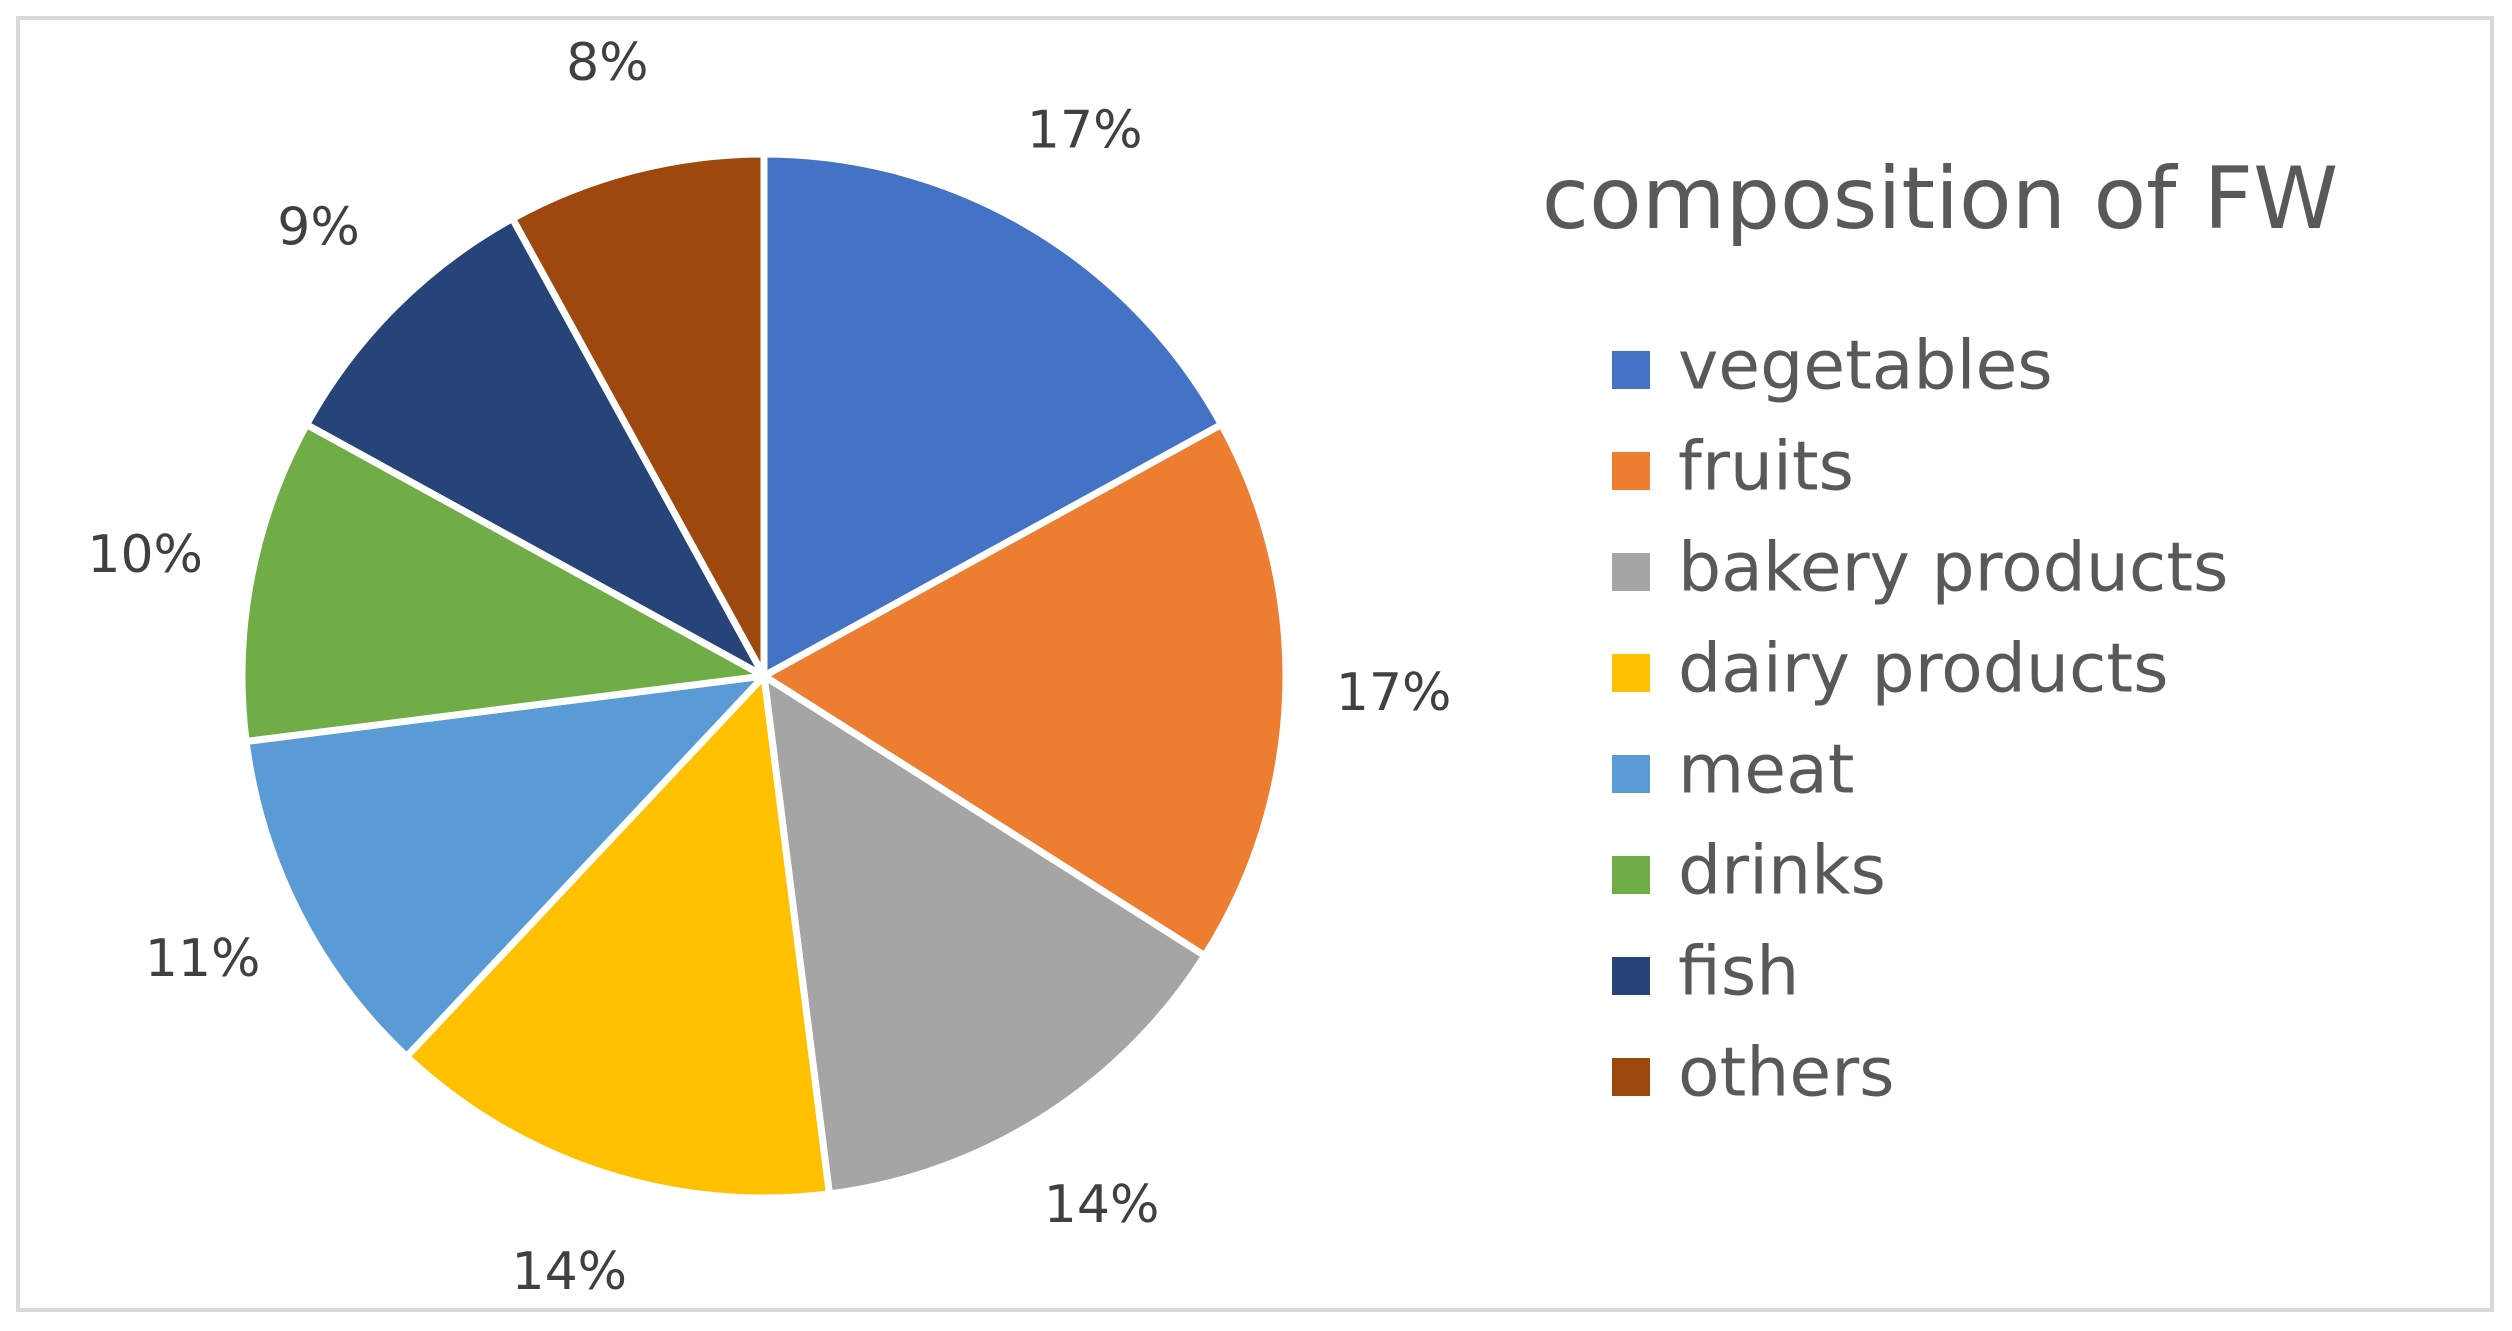 This screenshot has height=1331, width=2512. What do you see at coordinates (1766, 770) in the screenshot?
I see `legend-label-meat: meat` at bounding box center [1766, 770].